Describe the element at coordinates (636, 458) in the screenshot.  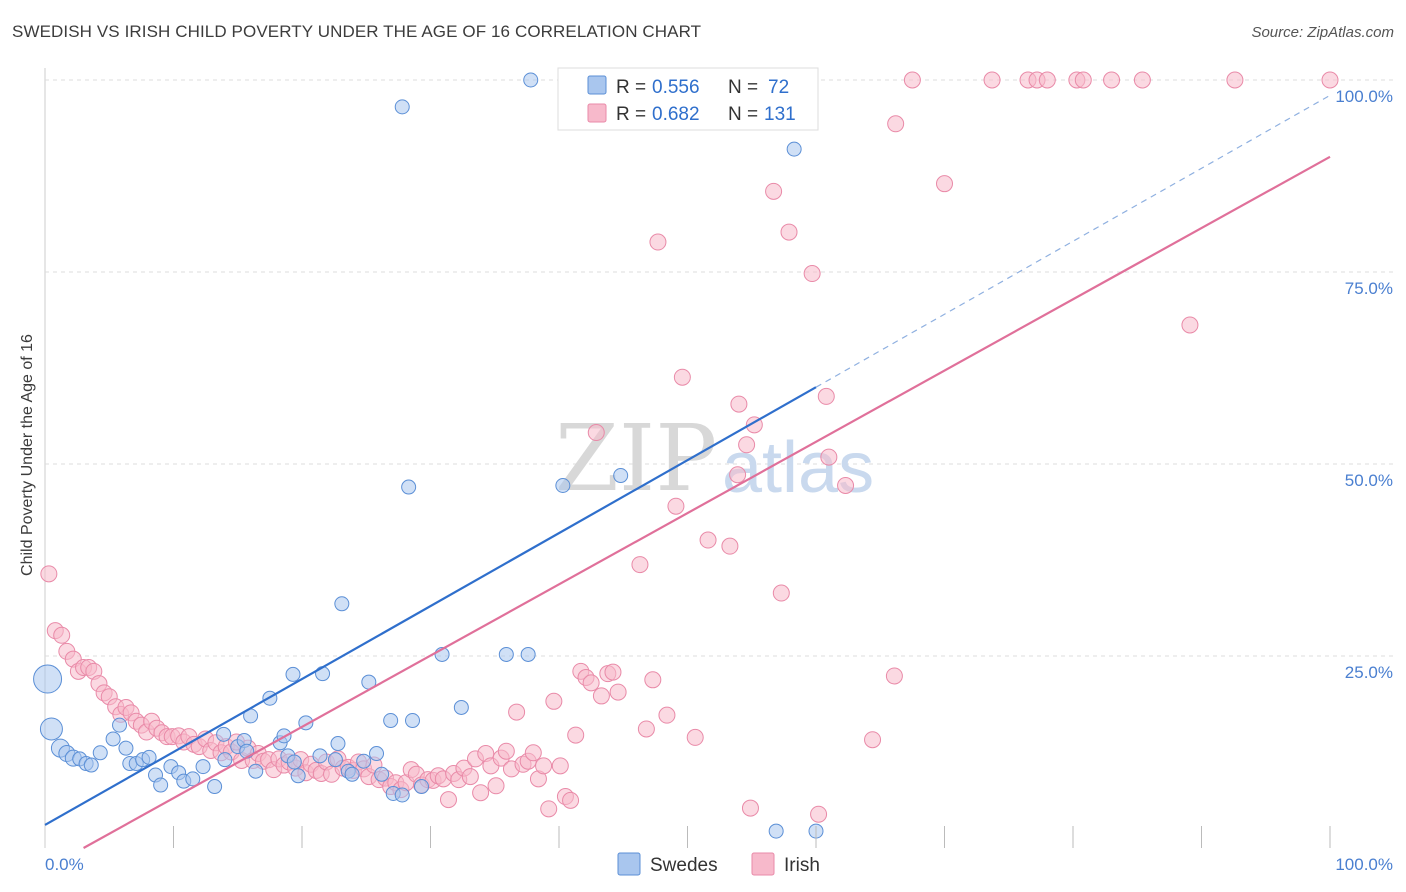
I see `watermark-zip: ZIP` at that location.